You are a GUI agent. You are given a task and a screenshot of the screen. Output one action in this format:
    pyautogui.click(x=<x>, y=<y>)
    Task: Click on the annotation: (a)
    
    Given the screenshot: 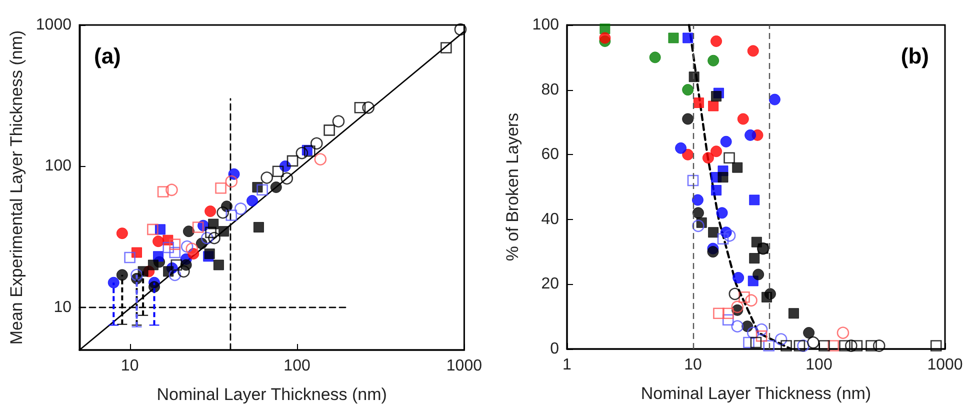 What is the action you would take?
    pyautogui.click(x=107, y=56)
    